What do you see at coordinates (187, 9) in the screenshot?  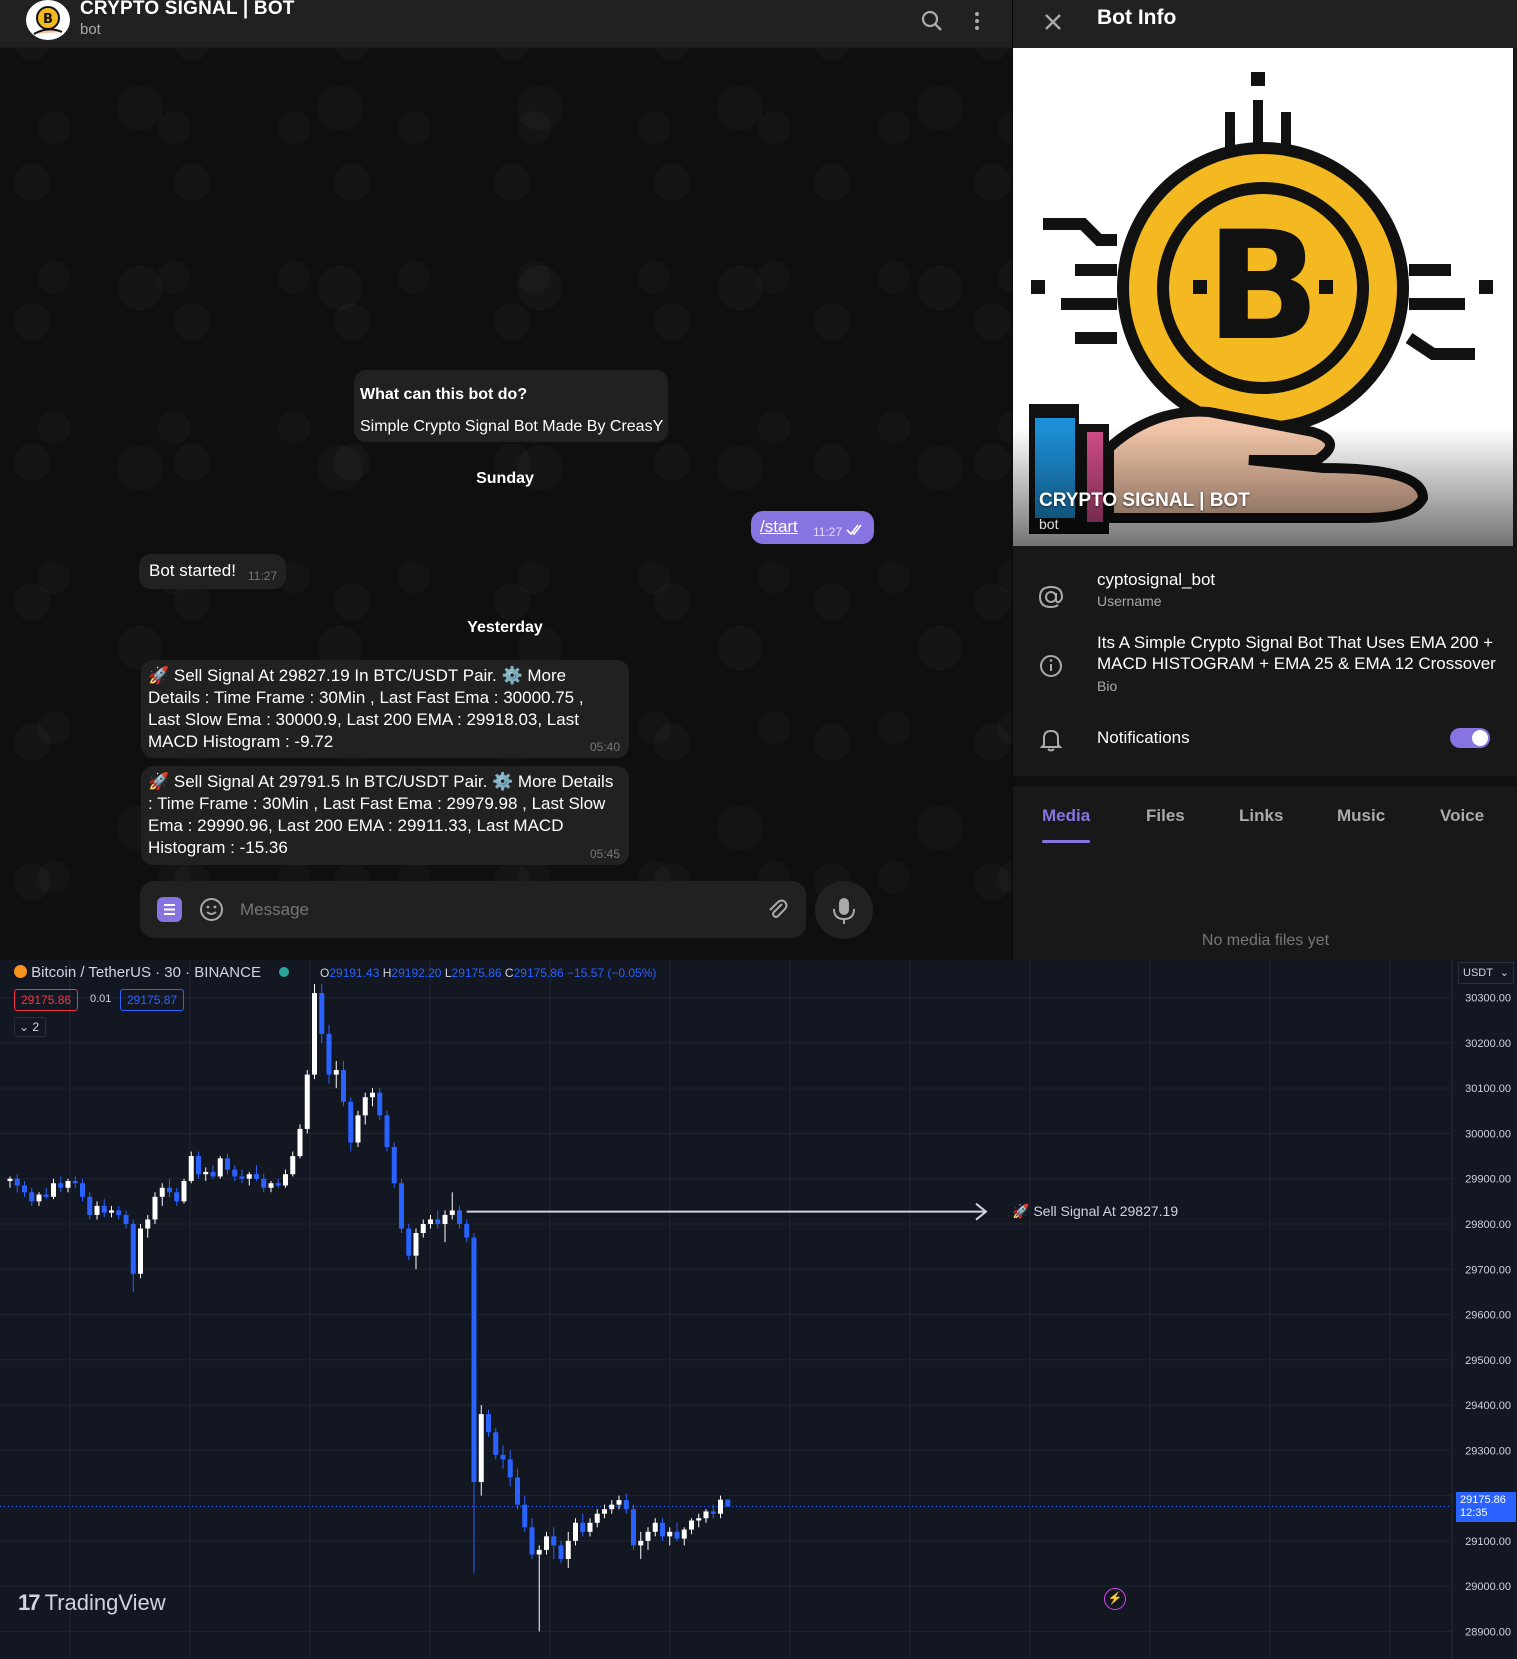 I see `chat-title: CRYPTO SIGNAL | BOT` at bounding box center [187, 9].